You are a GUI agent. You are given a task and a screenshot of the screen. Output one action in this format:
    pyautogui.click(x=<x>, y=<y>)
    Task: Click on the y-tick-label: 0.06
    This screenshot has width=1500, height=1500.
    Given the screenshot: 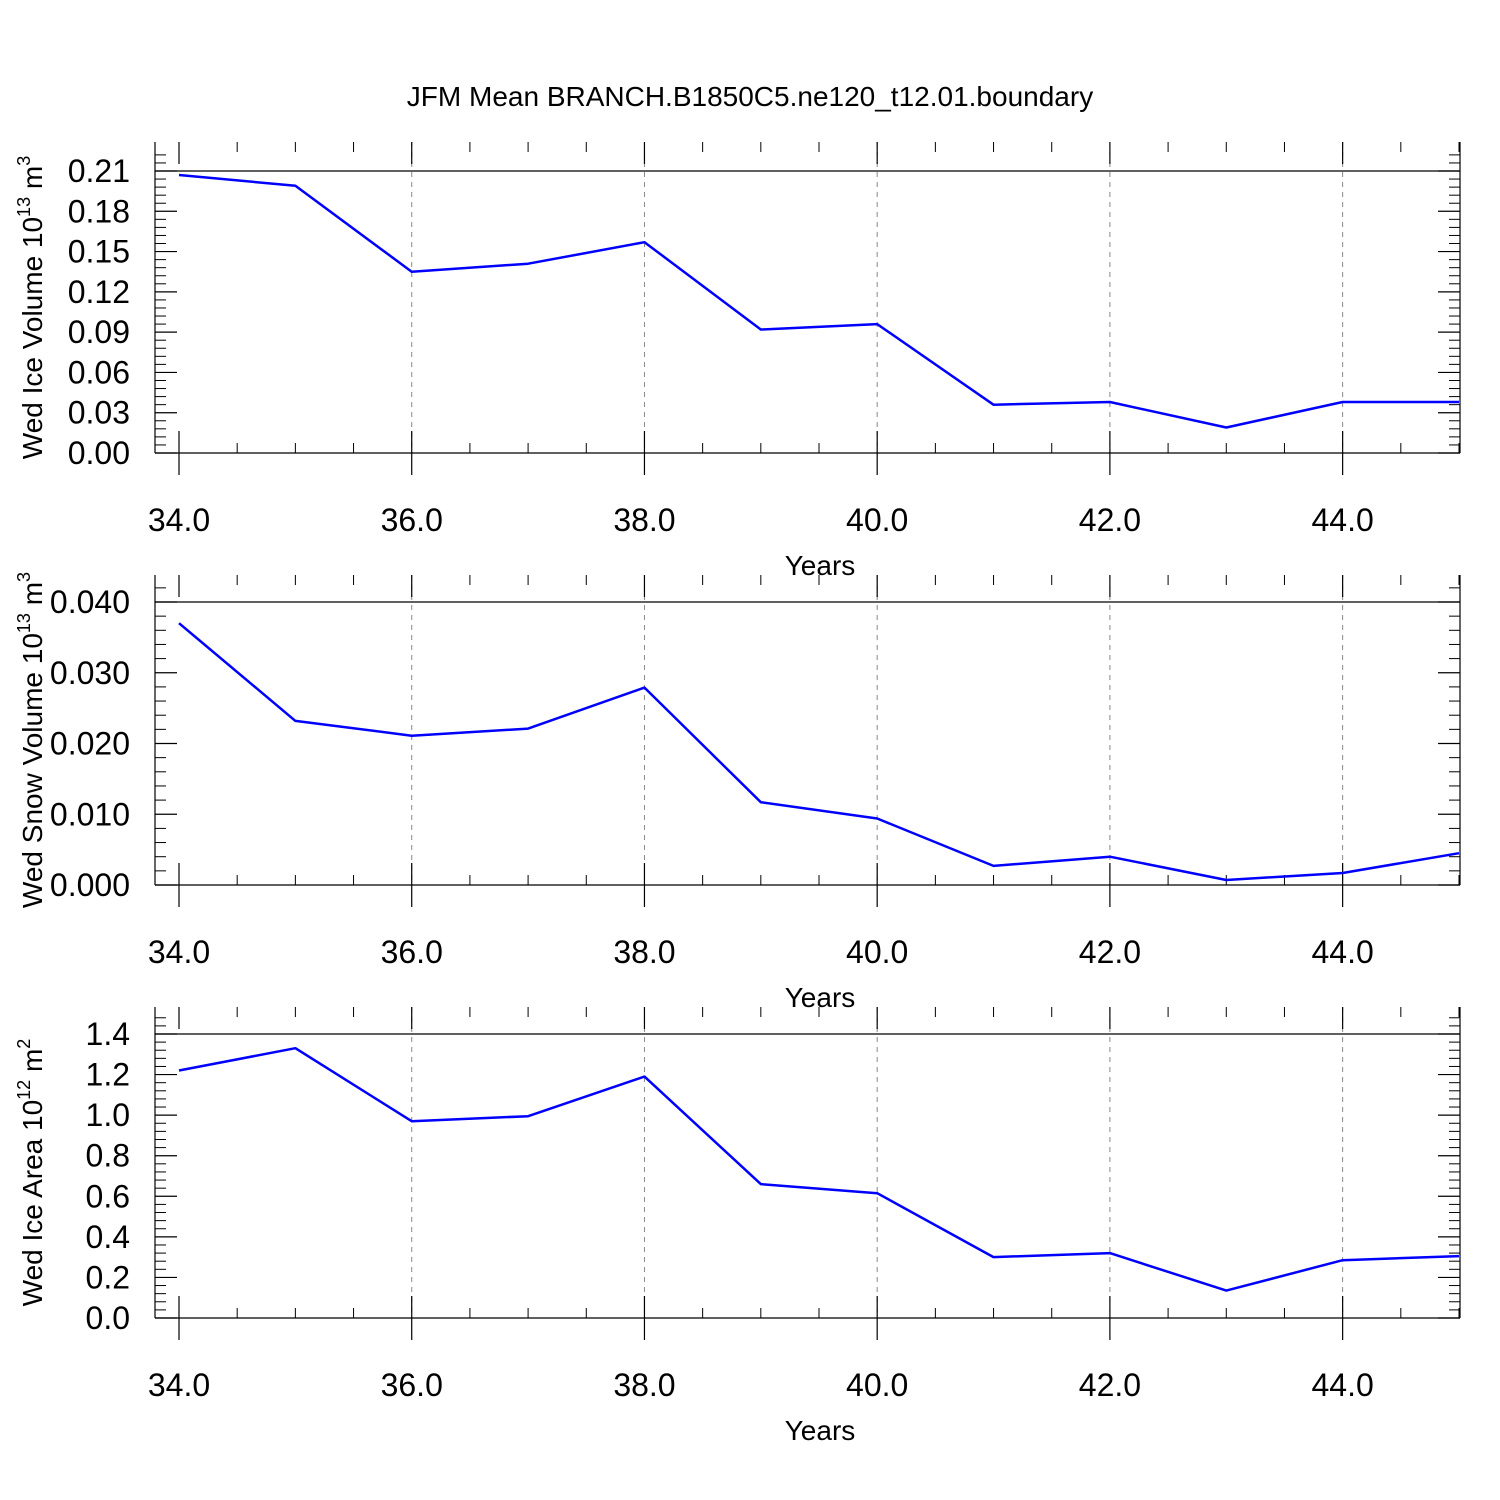 What is the action you would take?
    pyautogui.click(x=99, y=372)
    